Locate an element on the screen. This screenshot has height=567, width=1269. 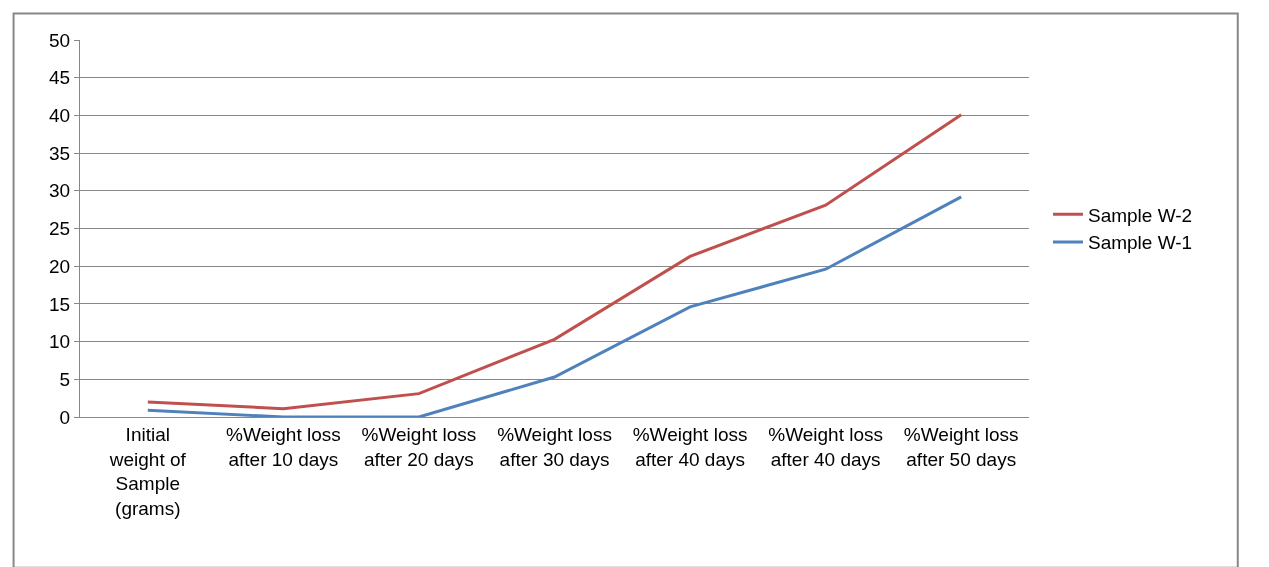
x-tick-label: %Weight loss after 50 days is located at coordinates (961, 446).